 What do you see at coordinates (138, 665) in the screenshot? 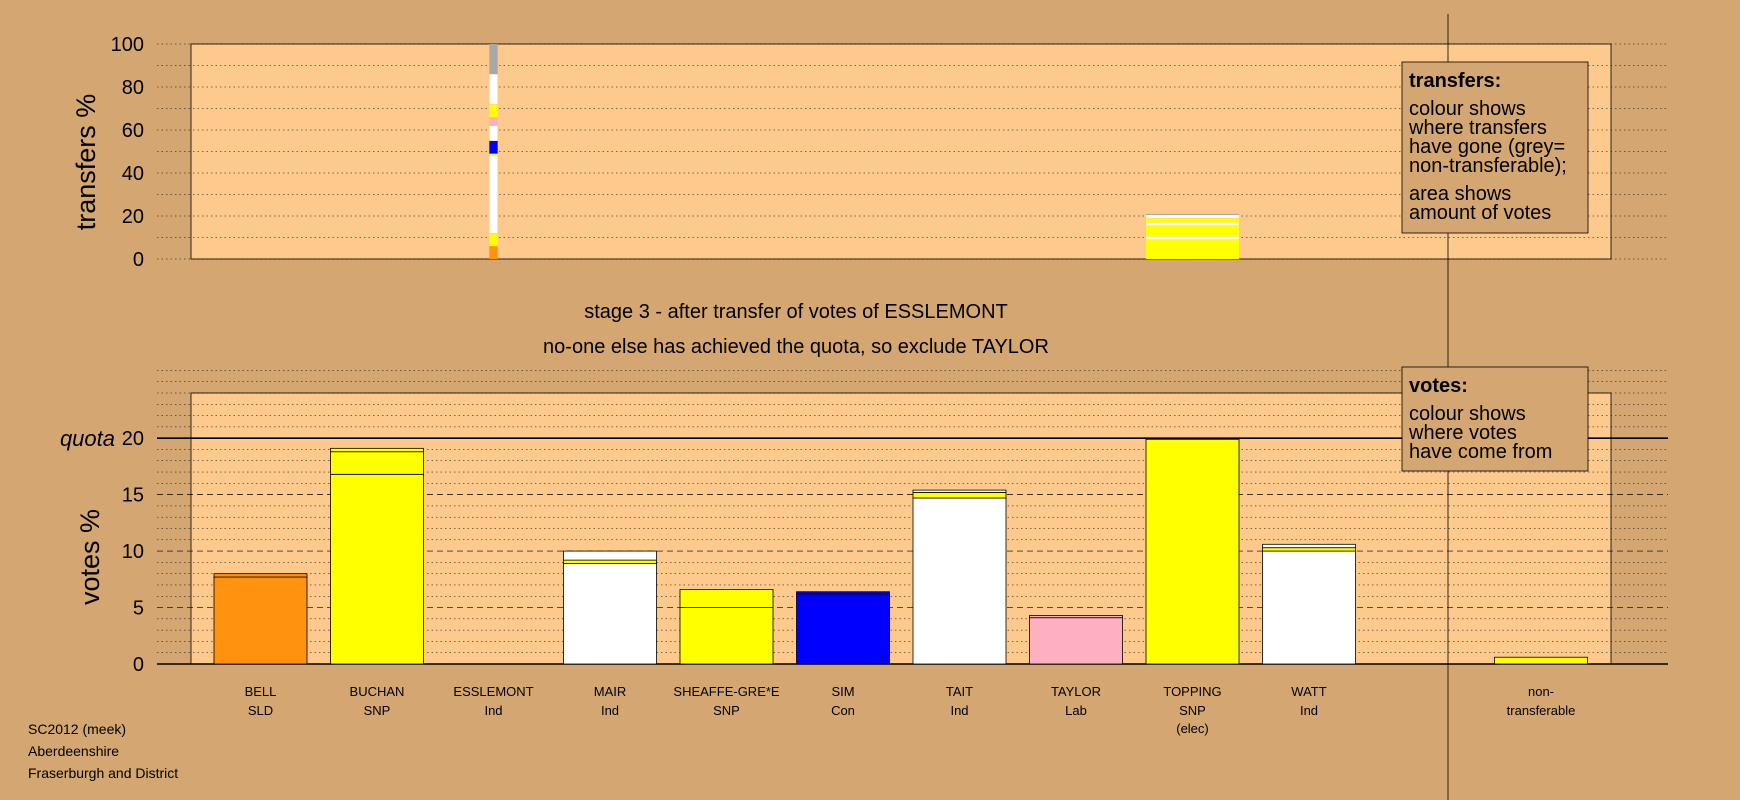
I see `votes-tick-label: 0` at bounding box center [138, 665].